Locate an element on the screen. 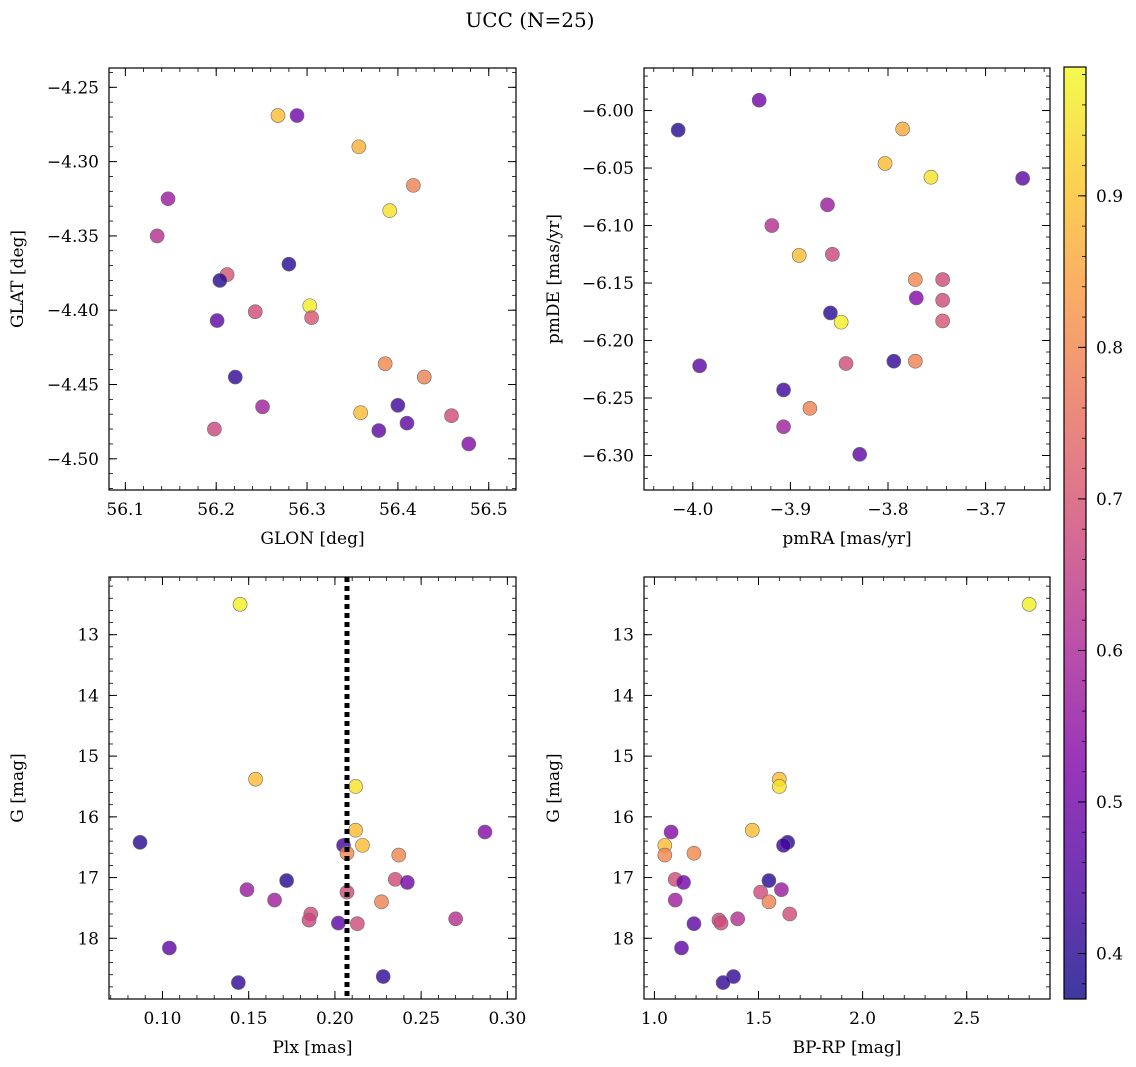 The width and height of the screenshot is (1136, 1067). x-tick-label: 1.0 is located at coordinates (654, 1019).